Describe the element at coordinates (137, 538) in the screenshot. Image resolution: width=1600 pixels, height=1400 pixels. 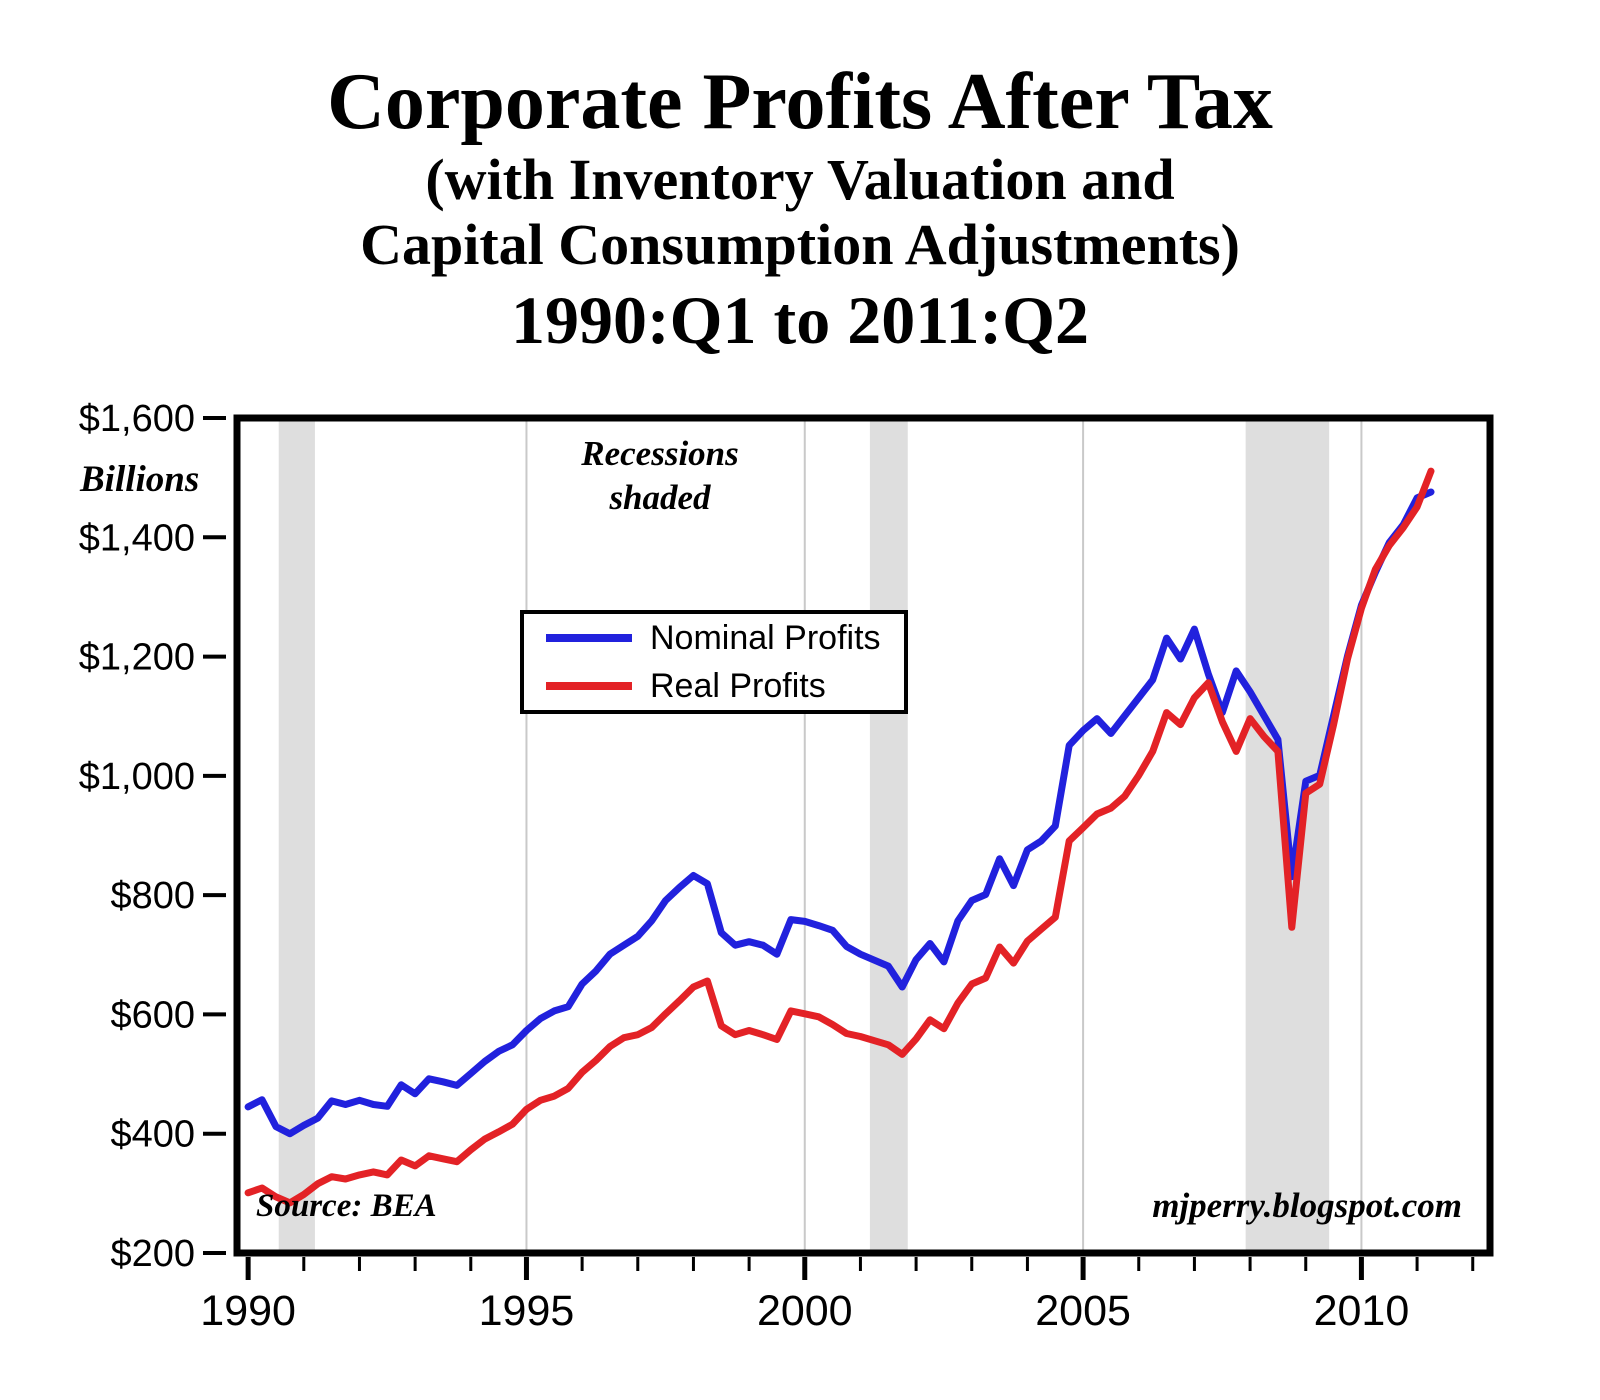
I see `y-tick-label: $1,400` at that location.